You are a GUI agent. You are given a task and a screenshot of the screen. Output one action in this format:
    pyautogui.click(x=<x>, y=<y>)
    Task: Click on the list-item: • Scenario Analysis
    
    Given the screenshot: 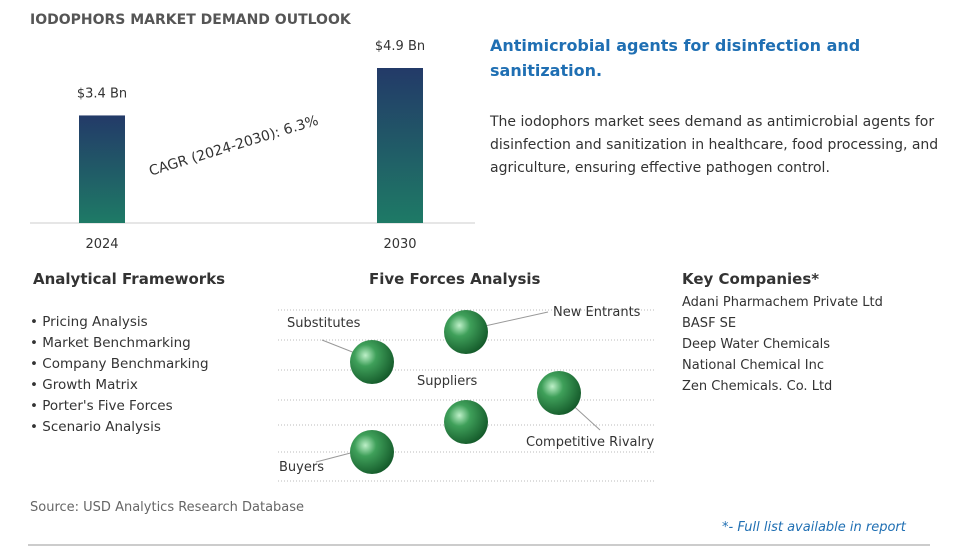 What is the action you would take?
    pyautogui.click(x=95, y=427)
    